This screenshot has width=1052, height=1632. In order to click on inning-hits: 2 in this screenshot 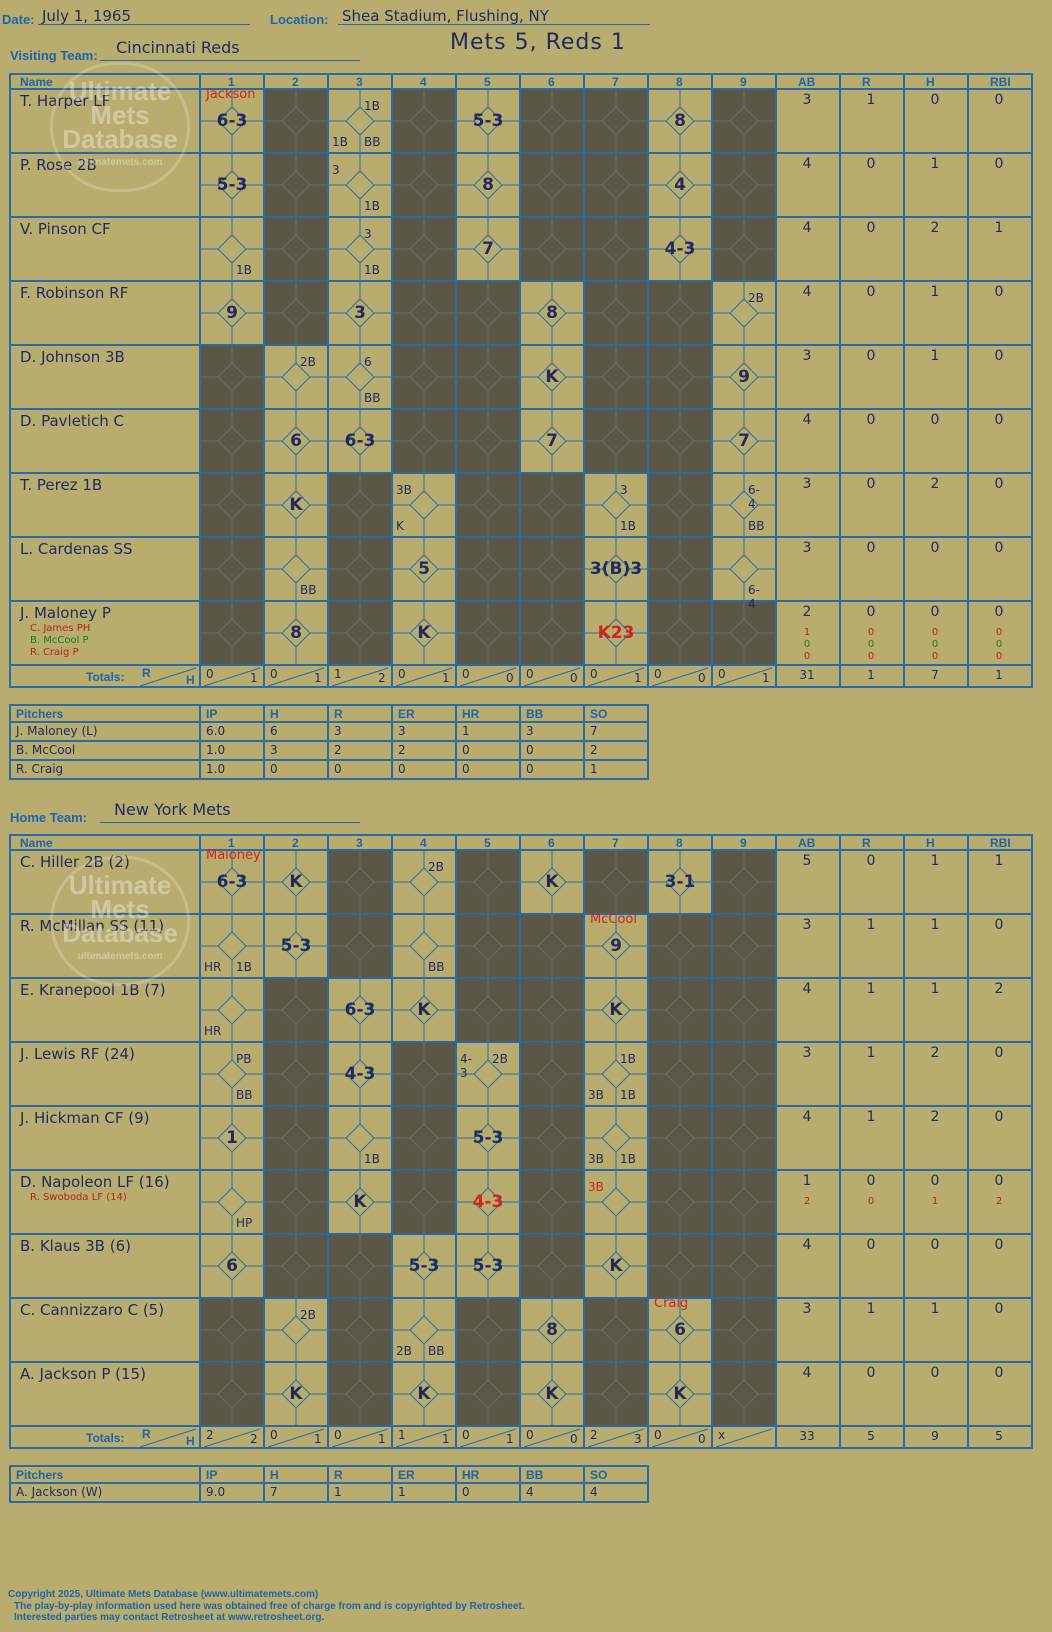, I will do `click(254, 1439)`.